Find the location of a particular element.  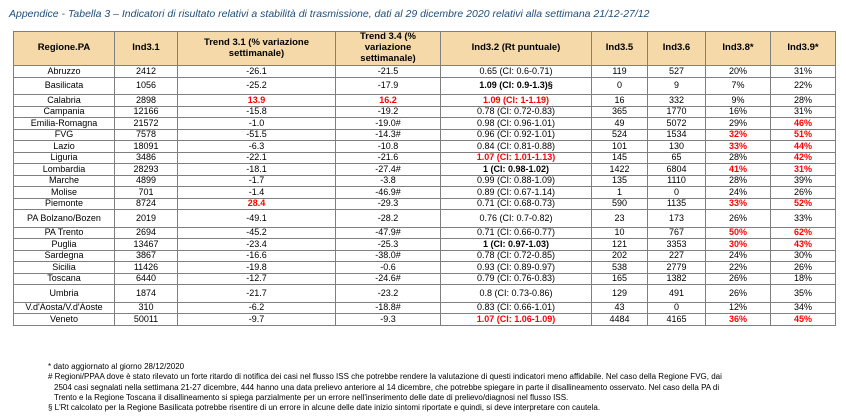

value-cell: 1 is located at coordinates (619, 192).